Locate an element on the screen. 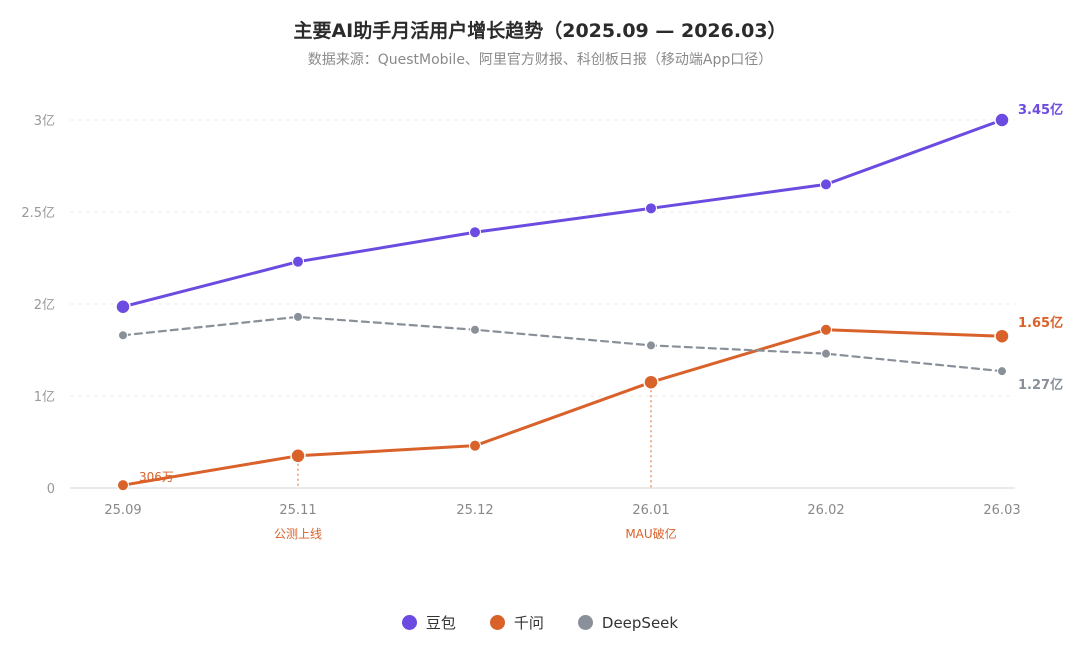  x-tick-label: 25.12 is located at coordinates (474, 510).